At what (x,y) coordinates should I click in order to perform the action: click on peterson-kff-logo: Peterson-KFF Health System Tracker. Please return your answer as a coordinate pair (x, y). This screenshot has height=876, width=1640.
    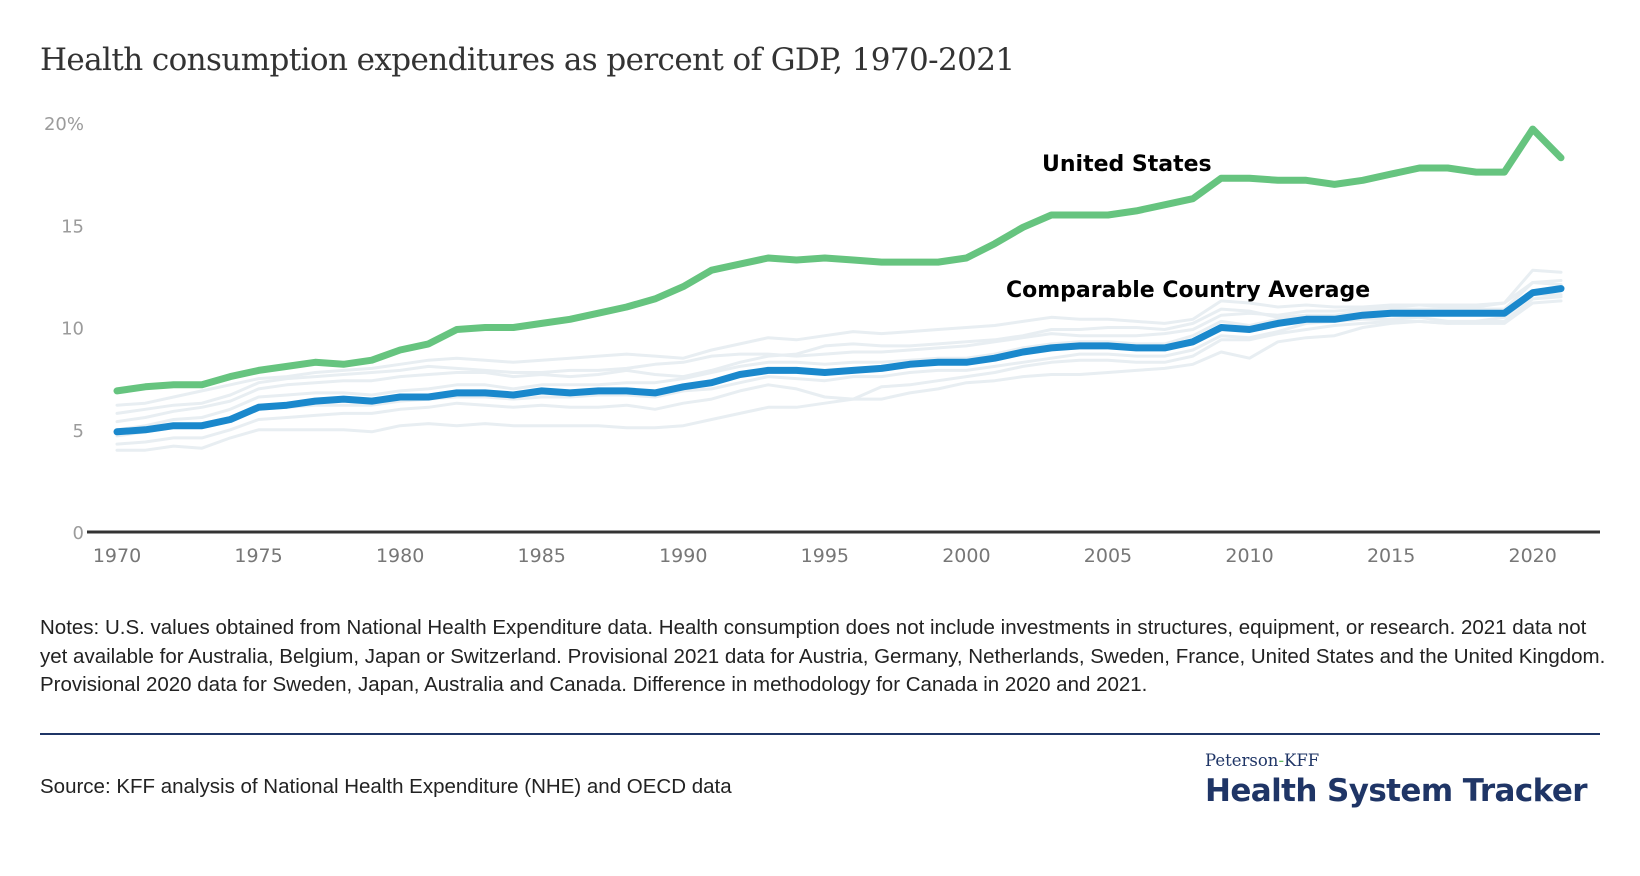
    Looking at the image, I should click on (1405, 781).